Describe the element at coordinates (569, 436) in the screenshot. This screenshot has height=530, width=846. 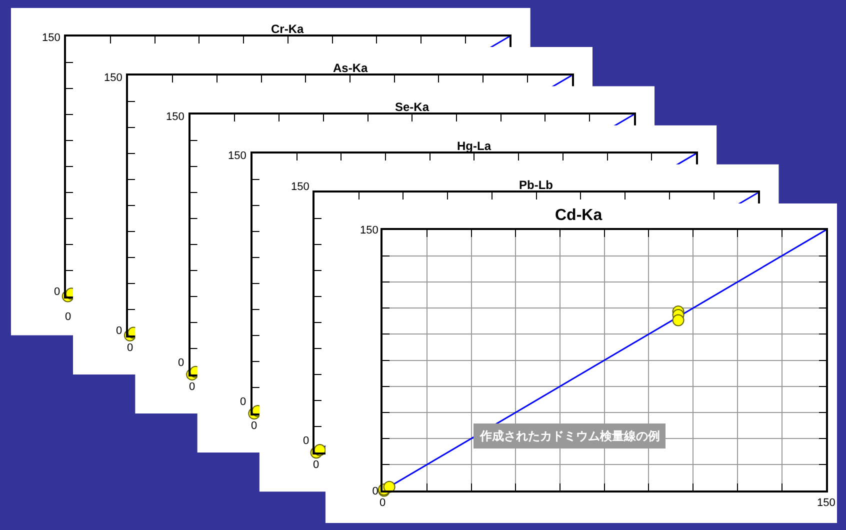
I see `annotation: 作成されたカドミウム検量線の例` at that location.